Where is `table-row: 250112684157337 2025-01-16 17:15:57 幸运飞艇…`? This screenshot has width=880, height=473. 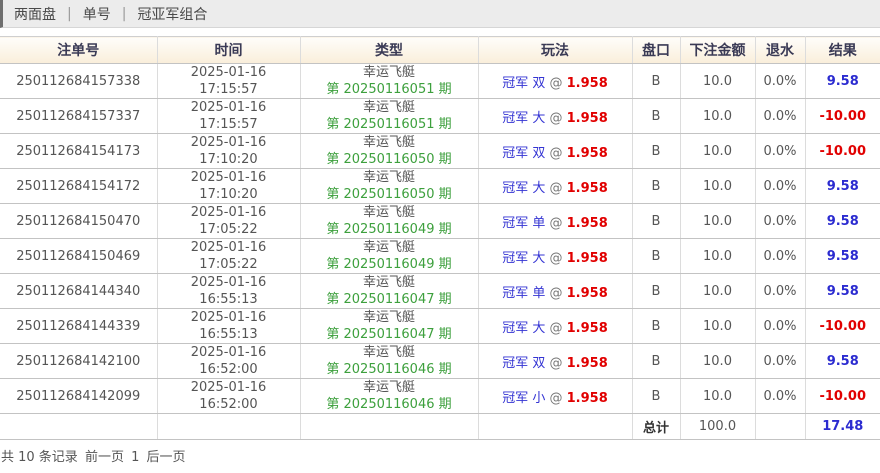 table-row: 250112684157337 2025-01-16 17:15:57 幸运飞艇… is located at coordinates (440, 116).